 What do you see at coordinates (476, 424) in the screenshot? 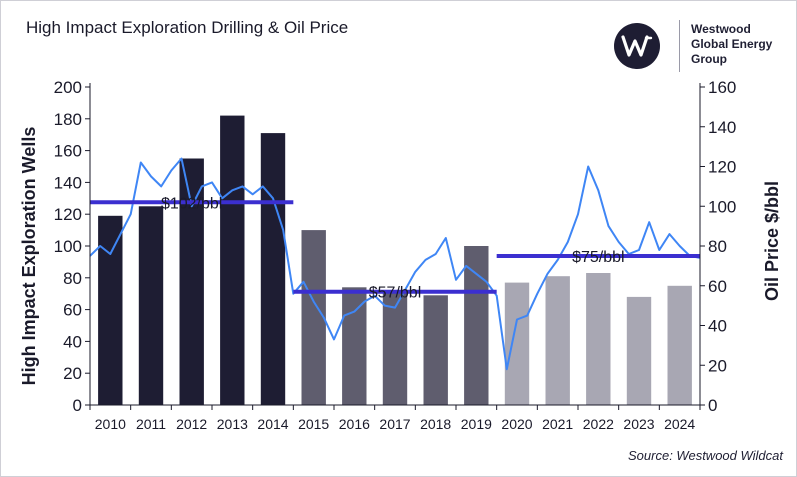
I see `x-tick-label: 2019` at bounding box center [476, 424].